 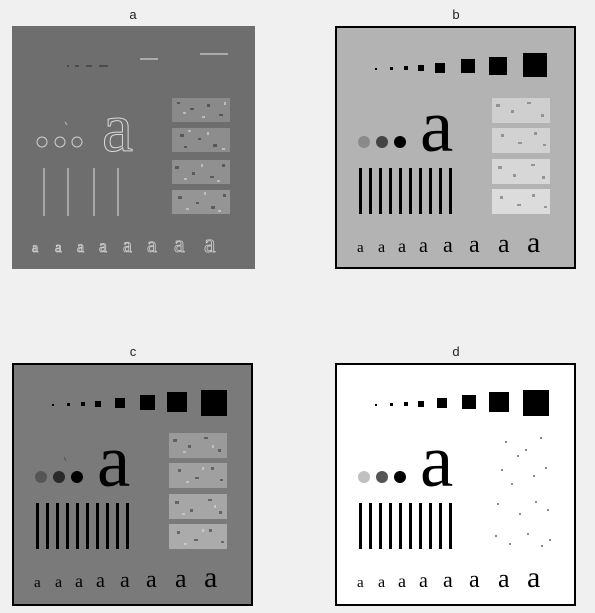 What do you see at coordinates (133, 351) in the screenshot?
I see `panel-c-title: c` at bounding box center [133, 351].